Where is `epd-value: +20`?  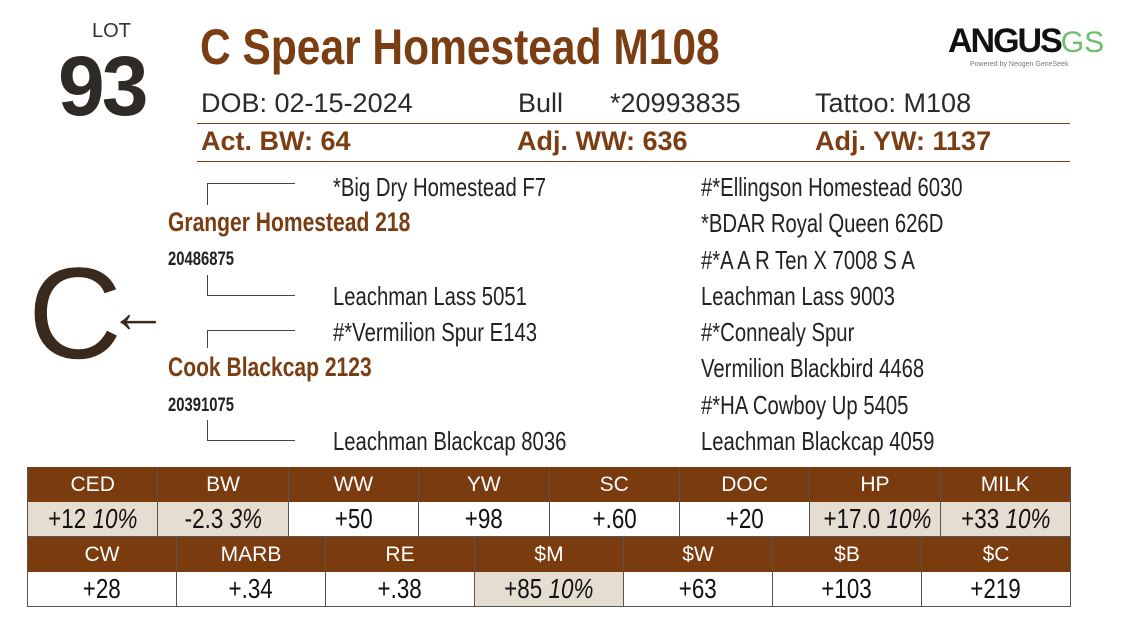
epd-value: +20 is located at coordinates (744, 518).